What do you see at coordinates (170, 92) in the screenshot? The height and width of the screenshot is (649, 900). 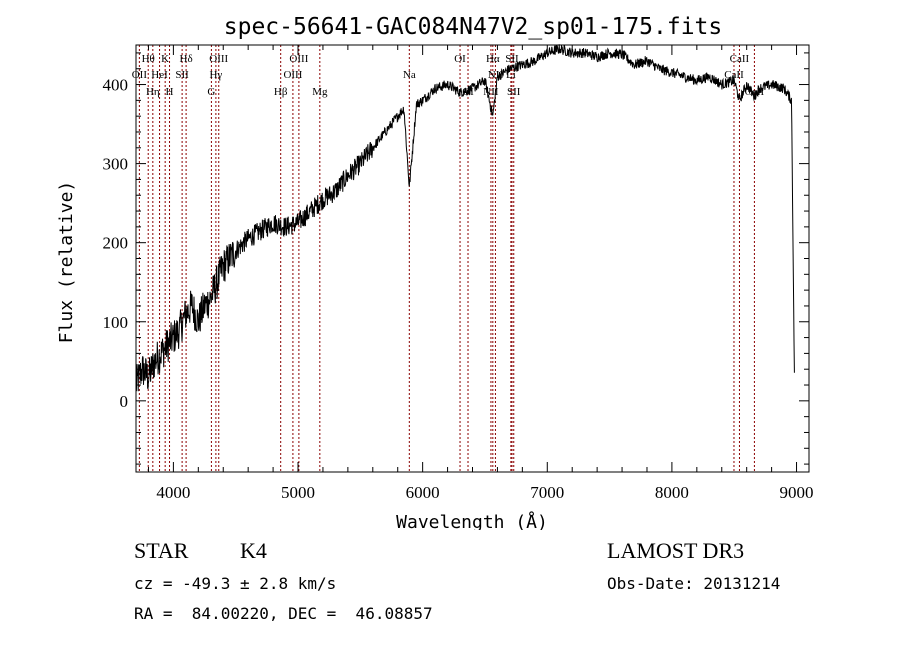 I see `line-label: H` at bounding box center [170, 92].